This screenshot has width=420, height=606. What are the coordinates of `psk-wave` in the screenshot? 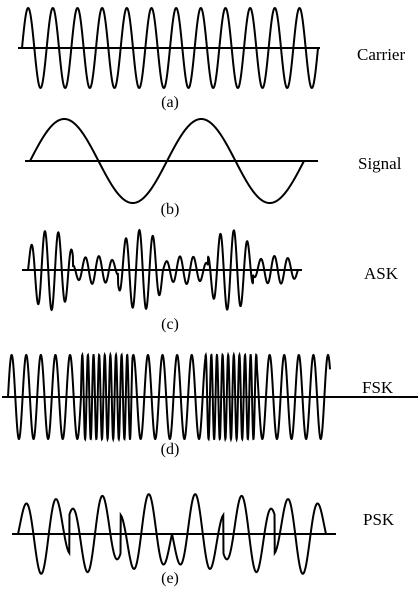 It's located at (172, 534).